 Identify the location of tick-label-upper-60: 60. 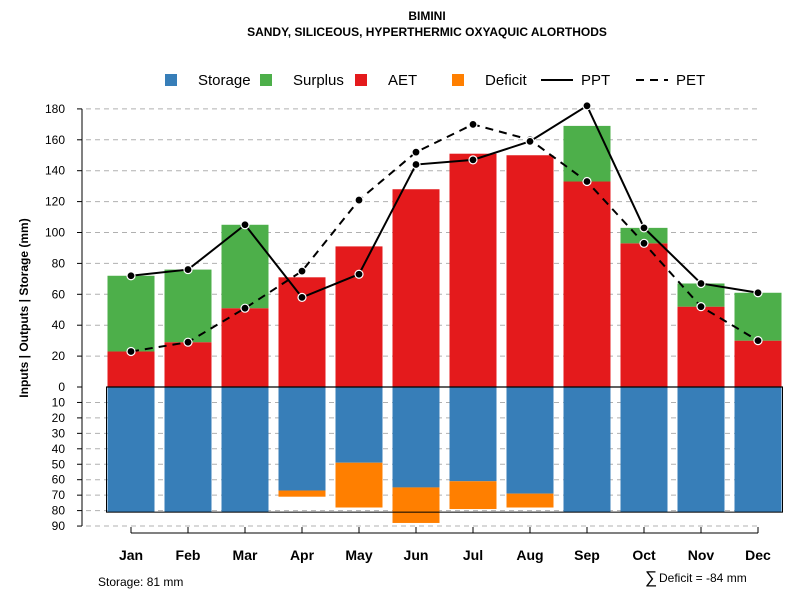
(59, 294).